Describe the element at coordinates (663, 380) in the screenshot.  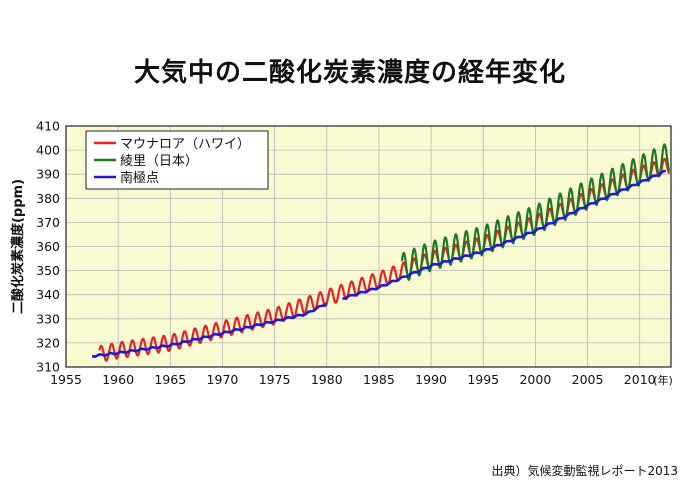
I see `x-axis-unit-label: (年)` at that location.